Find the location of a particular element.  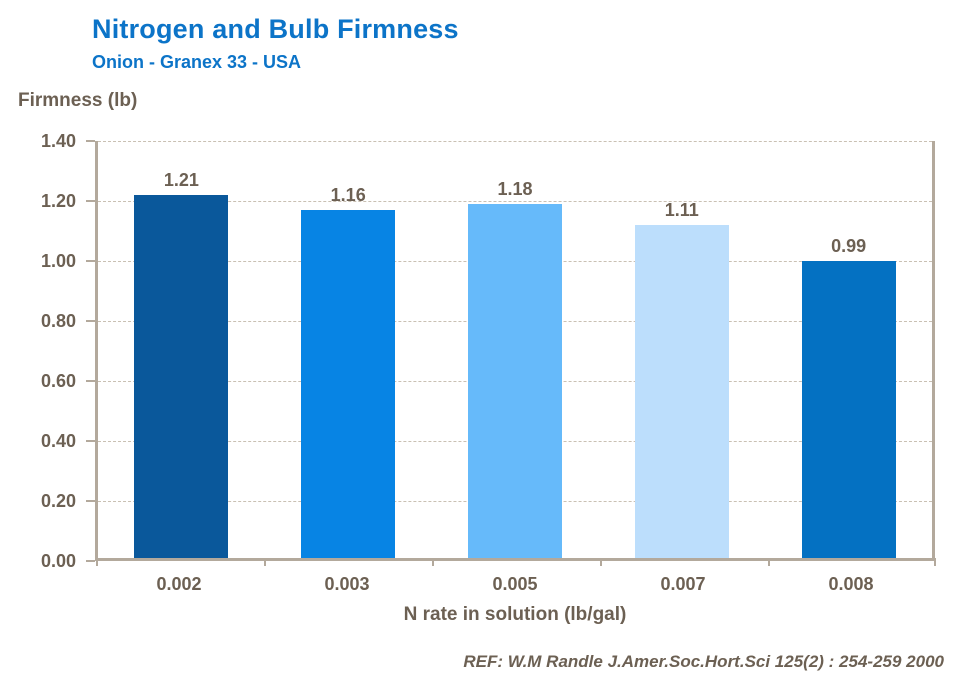

x-axis-tick-labels: 0.002 0.003 0.005 0.007 0.008 is located at coordinates (515, 584).